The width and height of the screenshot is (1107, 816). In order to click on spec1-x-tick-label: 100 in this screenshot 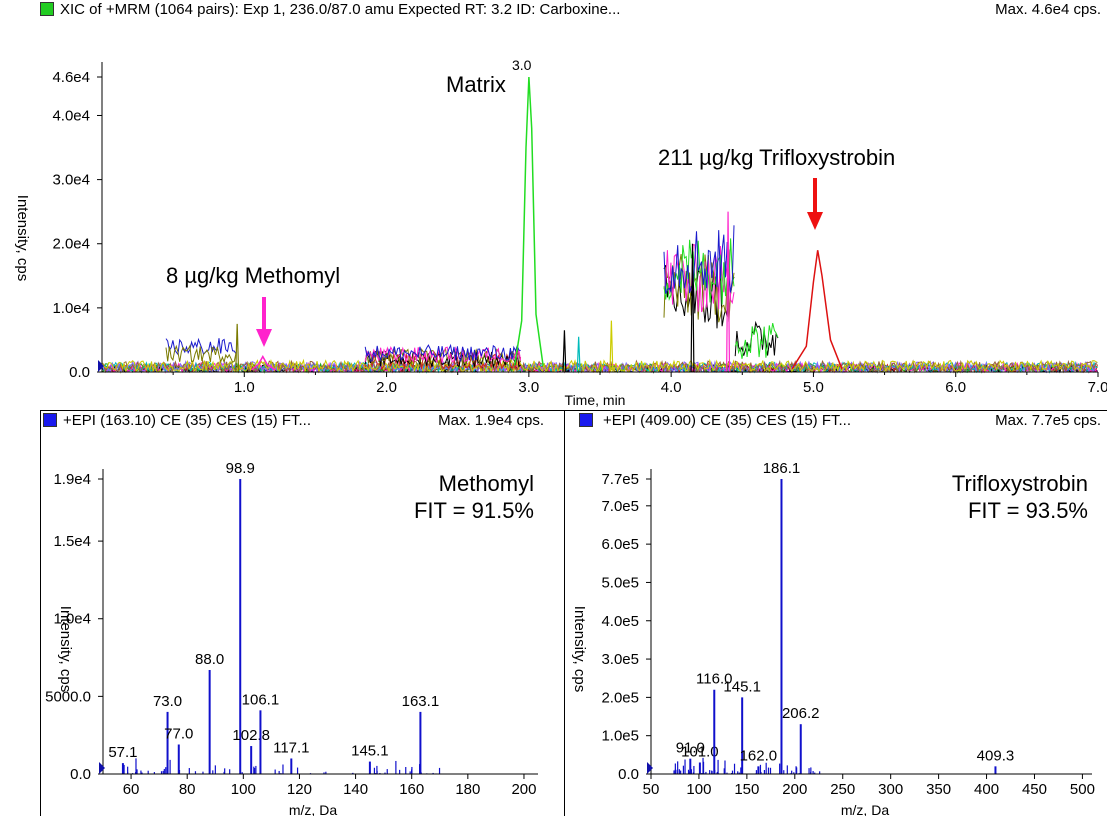, I will do `click(243, 789)`.